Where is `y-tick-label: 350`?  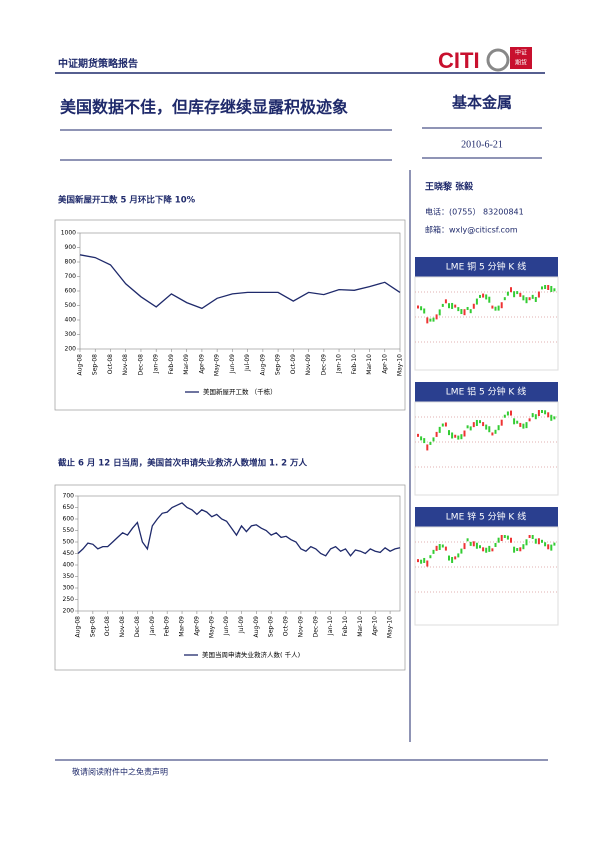
y-tick-label: 350 is located at coordinates (69, 576).